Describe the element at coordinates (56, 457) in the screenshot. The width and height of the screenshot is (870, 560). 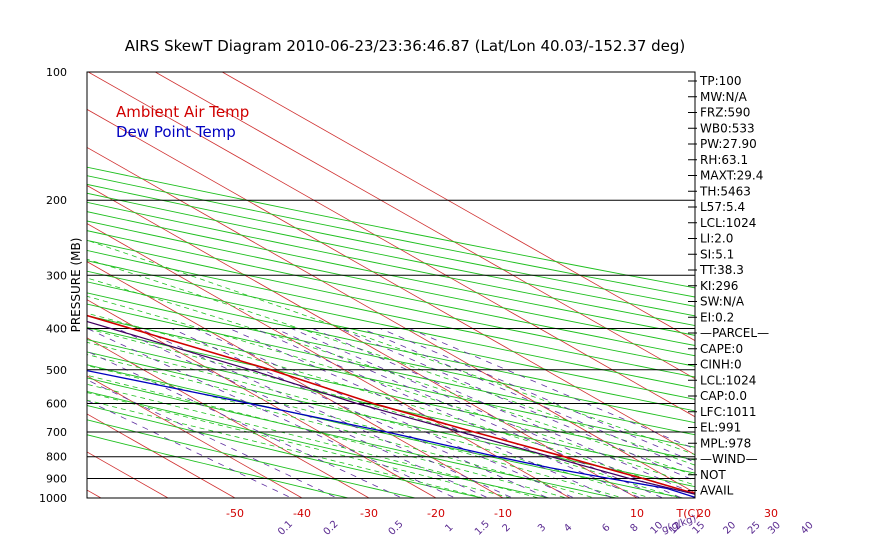
I see `pressure-tick-label: 800` at that location.